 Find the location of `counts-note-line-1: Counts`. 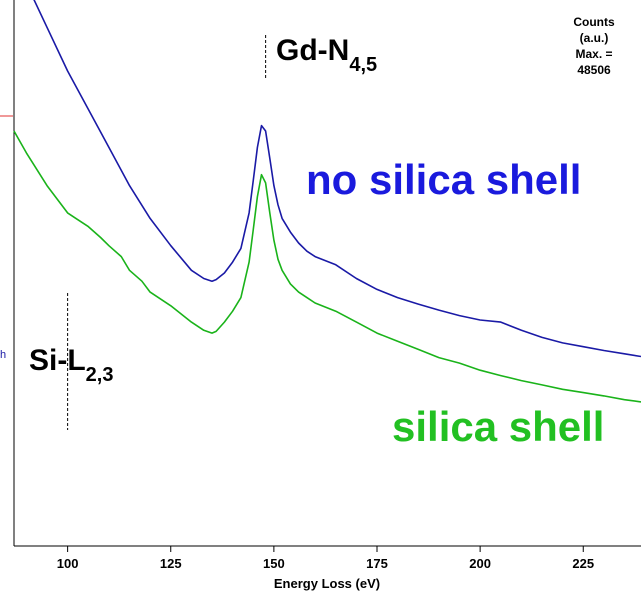

counts-note-line-1: Counts is located at coordinates (594, 22).